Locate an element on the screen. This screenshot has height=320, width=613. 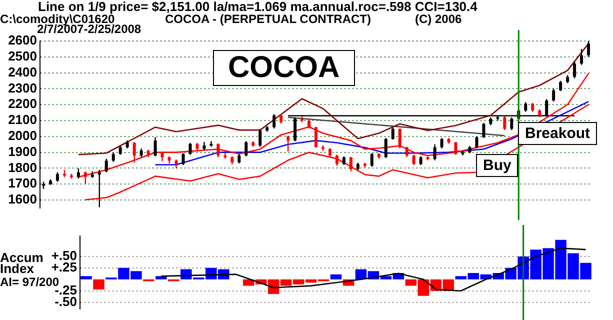
y-tick-label: 2200 is located at coordinates (22, 104).